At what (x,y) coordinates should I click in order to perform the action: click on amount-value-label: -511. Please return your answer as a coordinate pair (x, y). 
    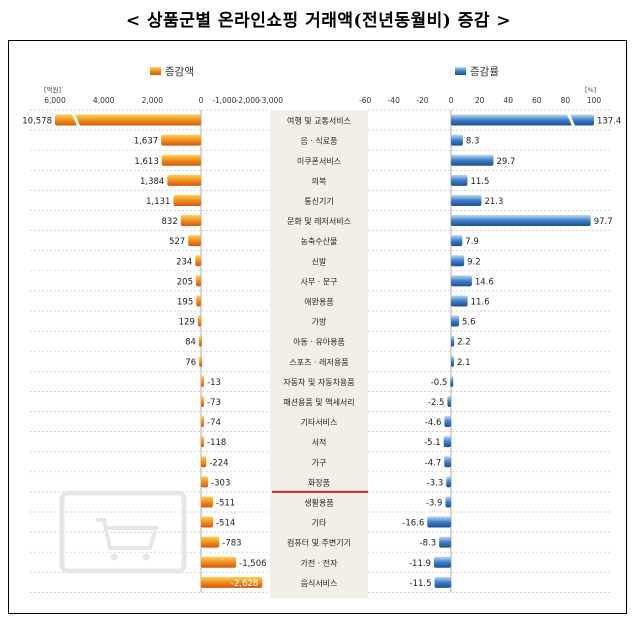
    Looking at the image, I should click on (225, 503).